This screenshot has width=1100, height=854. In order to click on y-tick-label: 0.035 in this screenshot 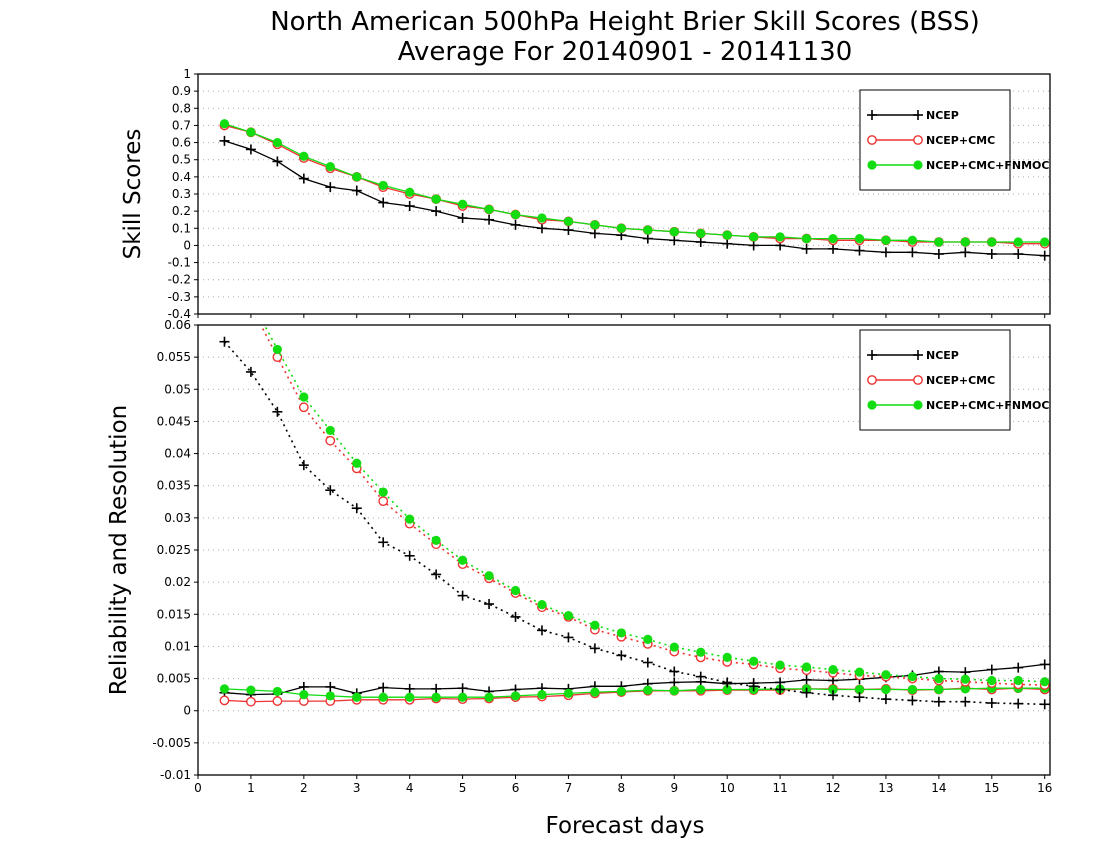, I will do `click(174, 486)`.